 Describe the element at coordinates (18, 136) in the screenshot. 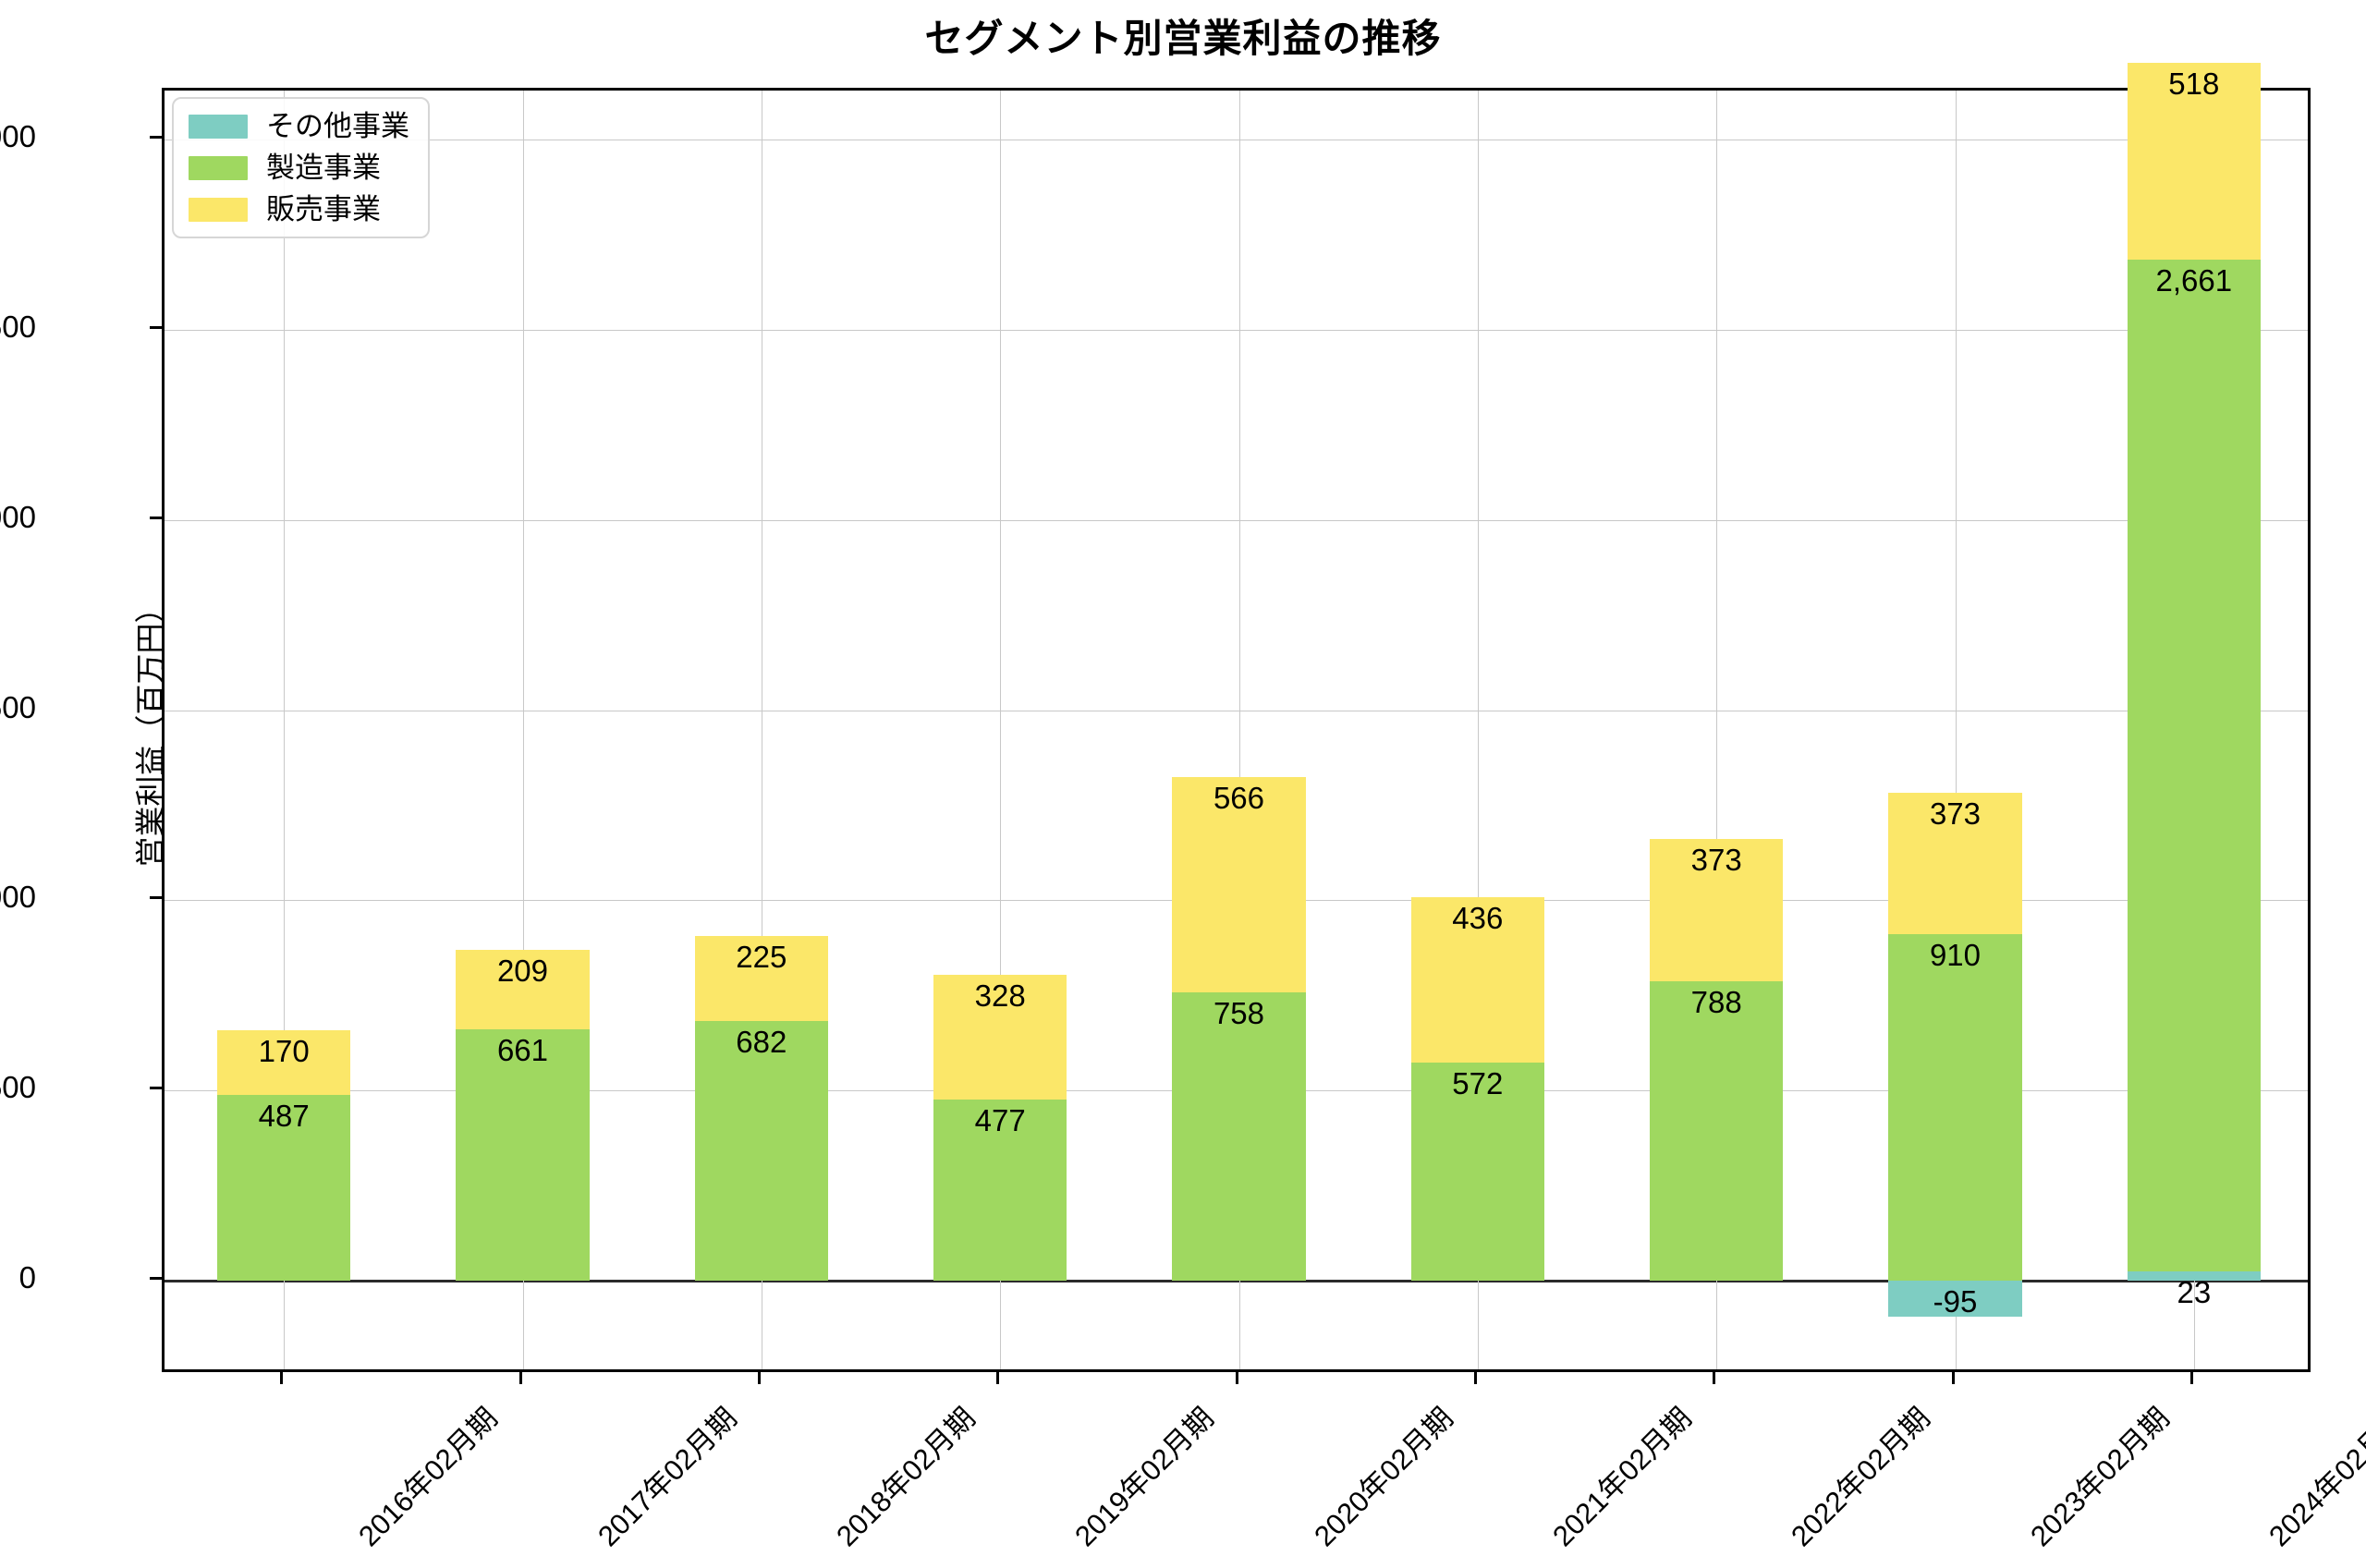

I see `y-tick-label: 3,000` at that location.